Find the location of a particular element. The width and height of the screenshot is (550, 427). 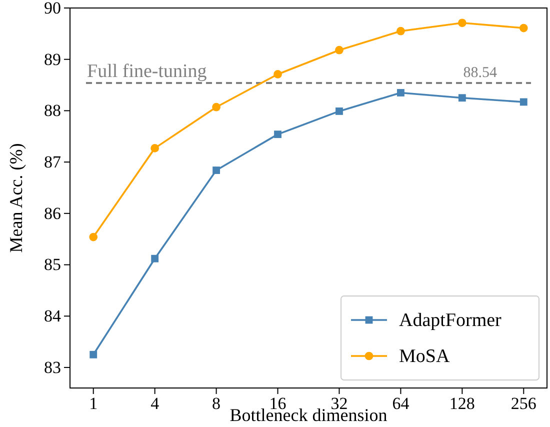

x-tick-label: 32 is located at coordinates (339, 404).